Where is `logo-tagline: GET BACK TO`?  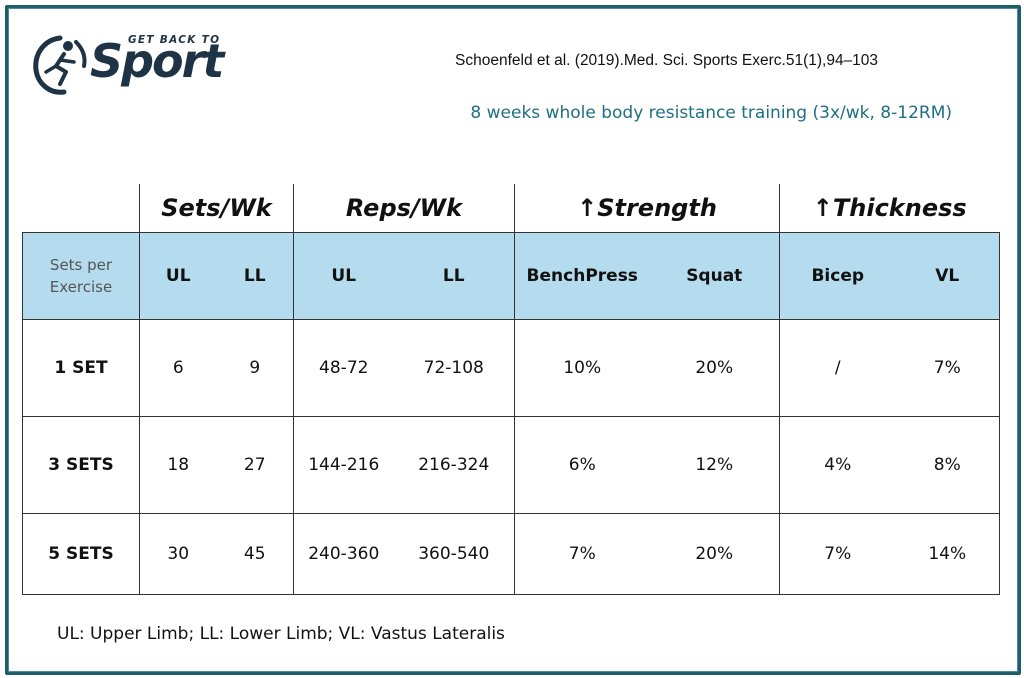
logo-tagline: GET BACK TO is located at coordinates (174, 40).